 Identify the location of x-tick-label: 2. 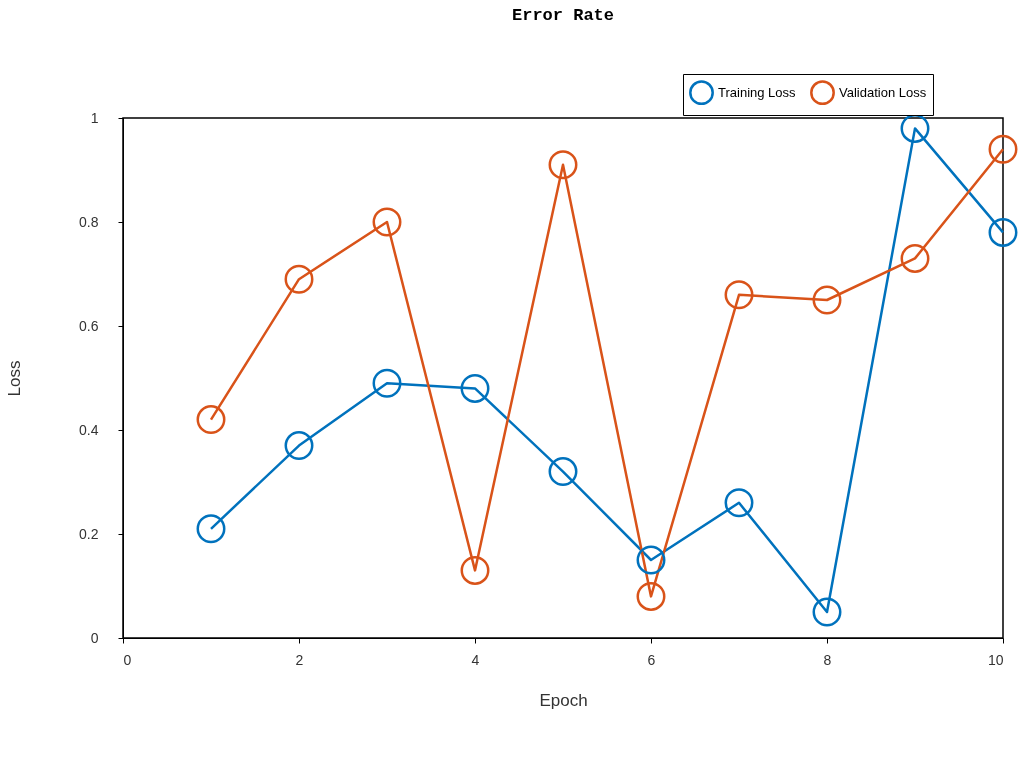
(299, 659).